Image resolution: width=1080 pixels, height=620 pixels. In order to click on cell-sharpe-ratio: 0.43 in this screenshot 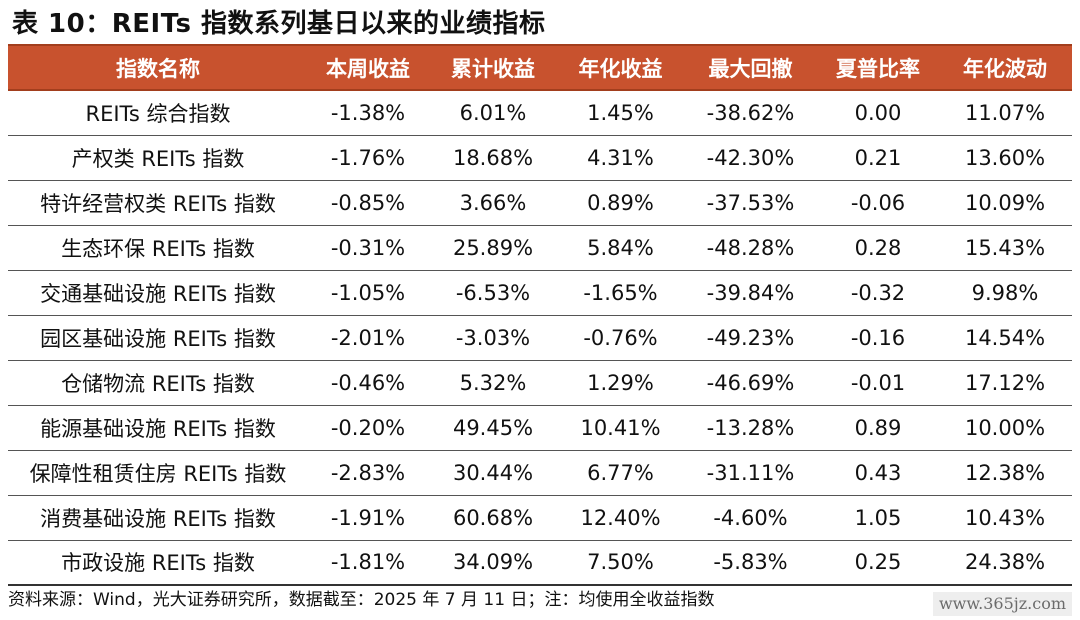, I will do `click(878, 473)`.